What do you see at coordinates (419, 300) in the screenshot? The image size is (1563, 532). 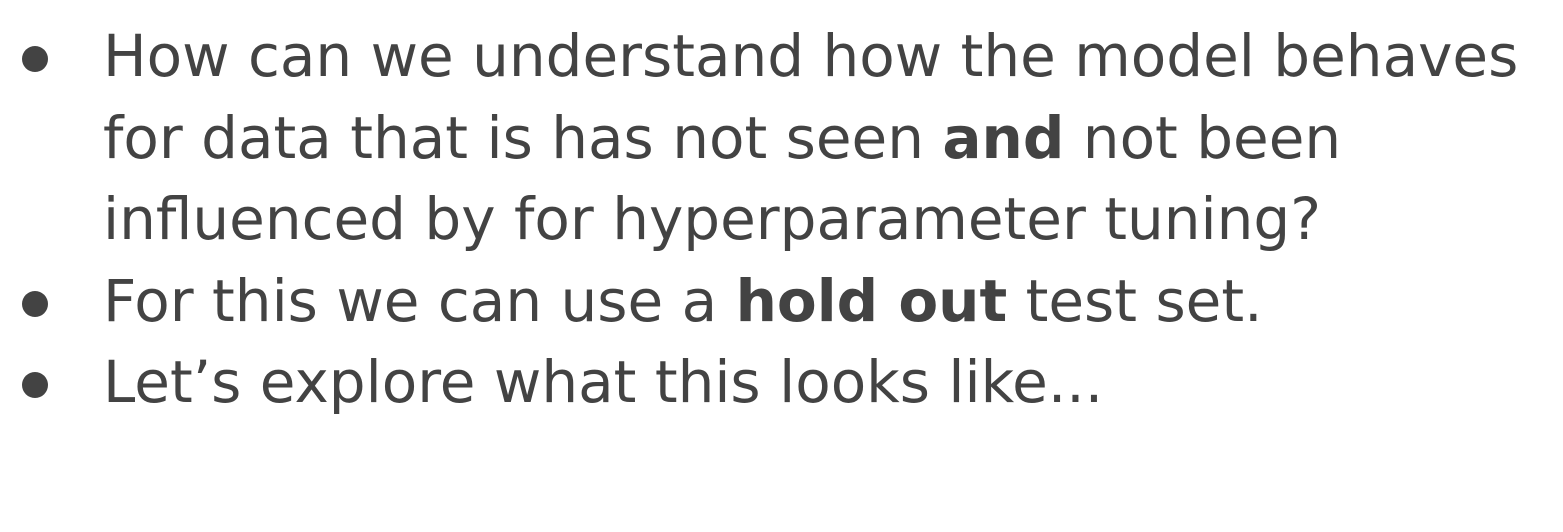 I see `bullet-2-segment-1: For this we can use a` at bounding box center [419, 300].